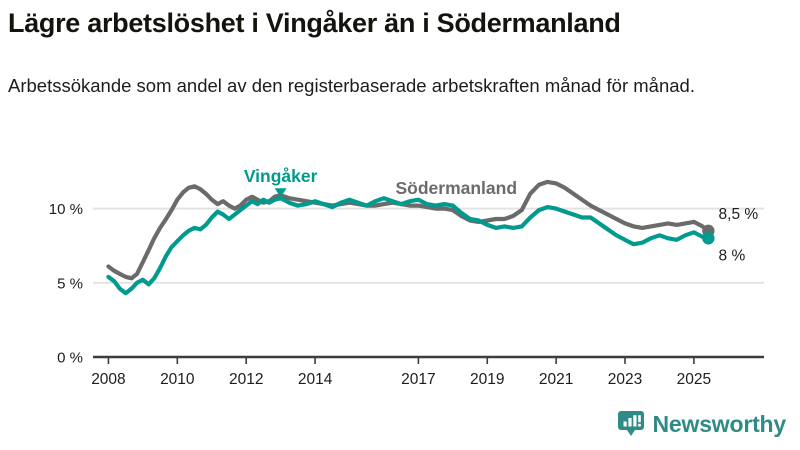 Image resolution: width=800 pixels, height=450 pixels. Describe the element at coordinates (625, 379) in the screenshot. I see `x-tick-label: 2023` at that location.